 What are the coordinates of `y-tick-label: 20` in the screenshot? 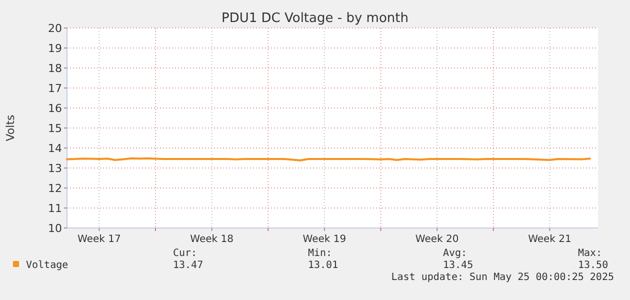 It's located at (55, 28).